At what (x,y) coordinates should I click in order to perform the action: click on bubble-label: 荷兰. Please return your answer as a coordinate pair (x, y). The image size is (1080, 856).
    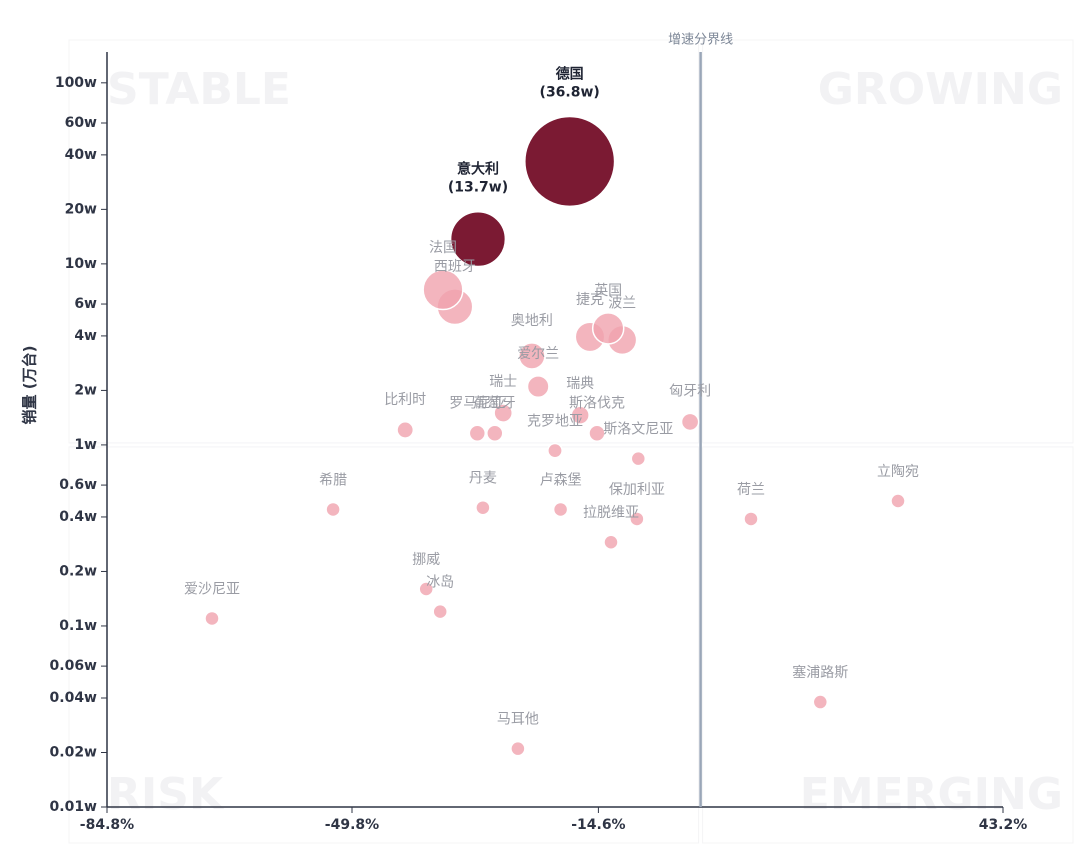
    Looking at the image, I should click on (751, 490).